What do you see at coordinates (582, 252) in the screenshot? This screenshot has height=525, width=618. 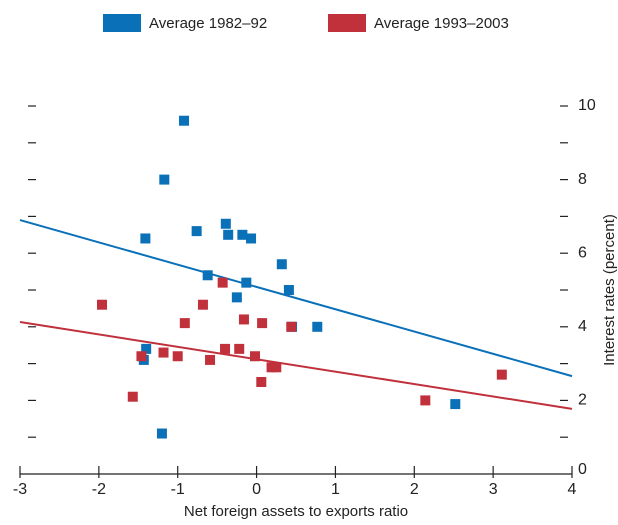 I see `y-tick-label: 6` at bounding box center [582, 252].